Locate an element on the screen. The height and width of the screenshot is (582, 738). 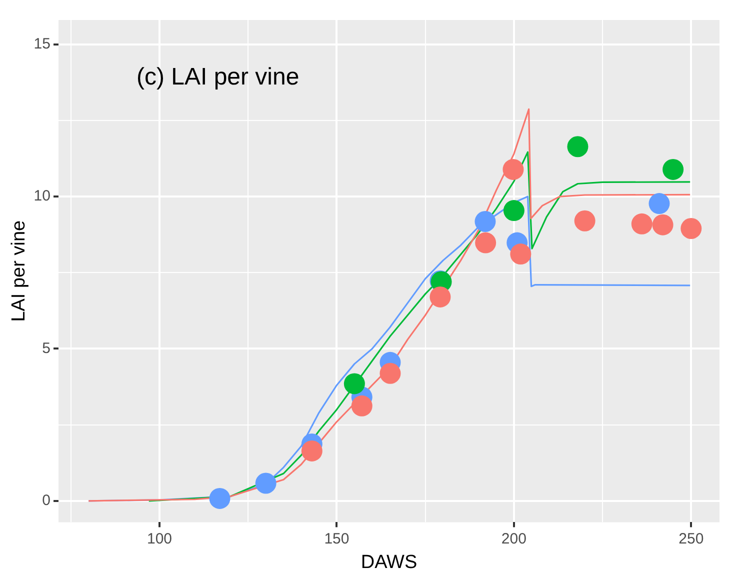
x-tick-label: 250 is located at coordinates (691, 539).